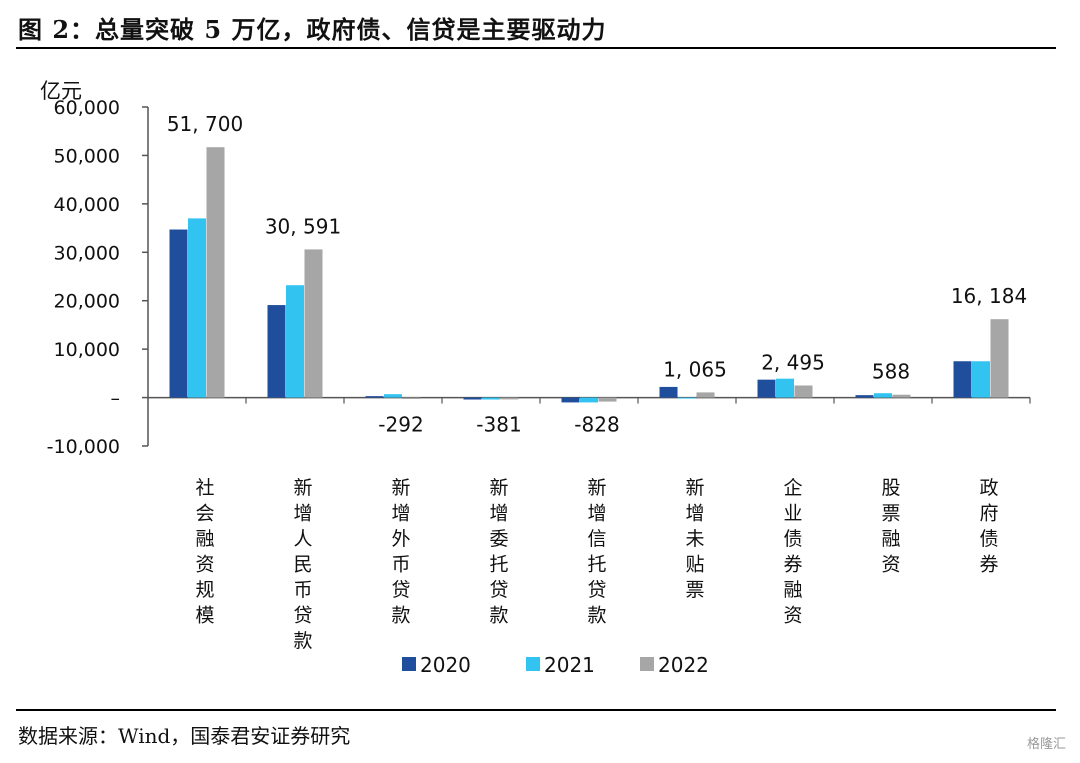 This screenshot has width=1080, height=763. What do you see at coordinates (205, 124) in the screenshot?
I see `data-label: 51, 700` at bounding box center [205, 124].